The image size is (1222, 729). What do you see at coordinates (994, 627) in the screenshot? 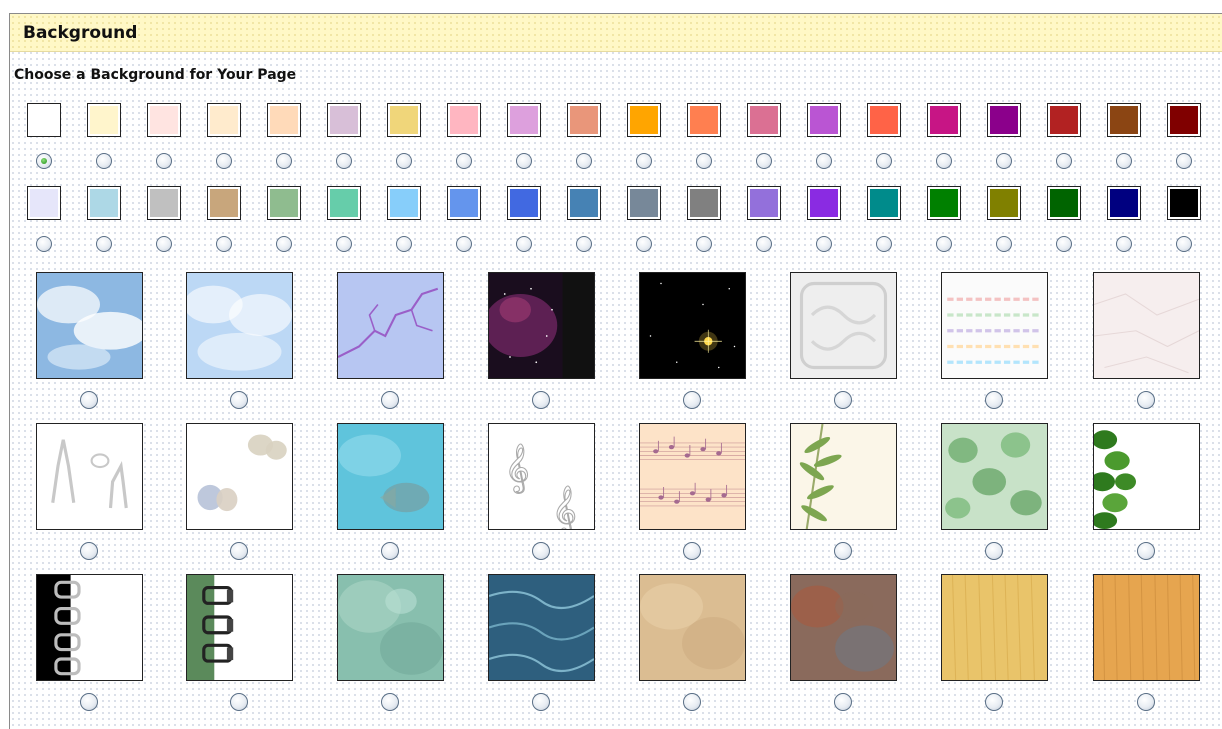
I see `texture-tile-light-wood` at bounding box center [994, 627].